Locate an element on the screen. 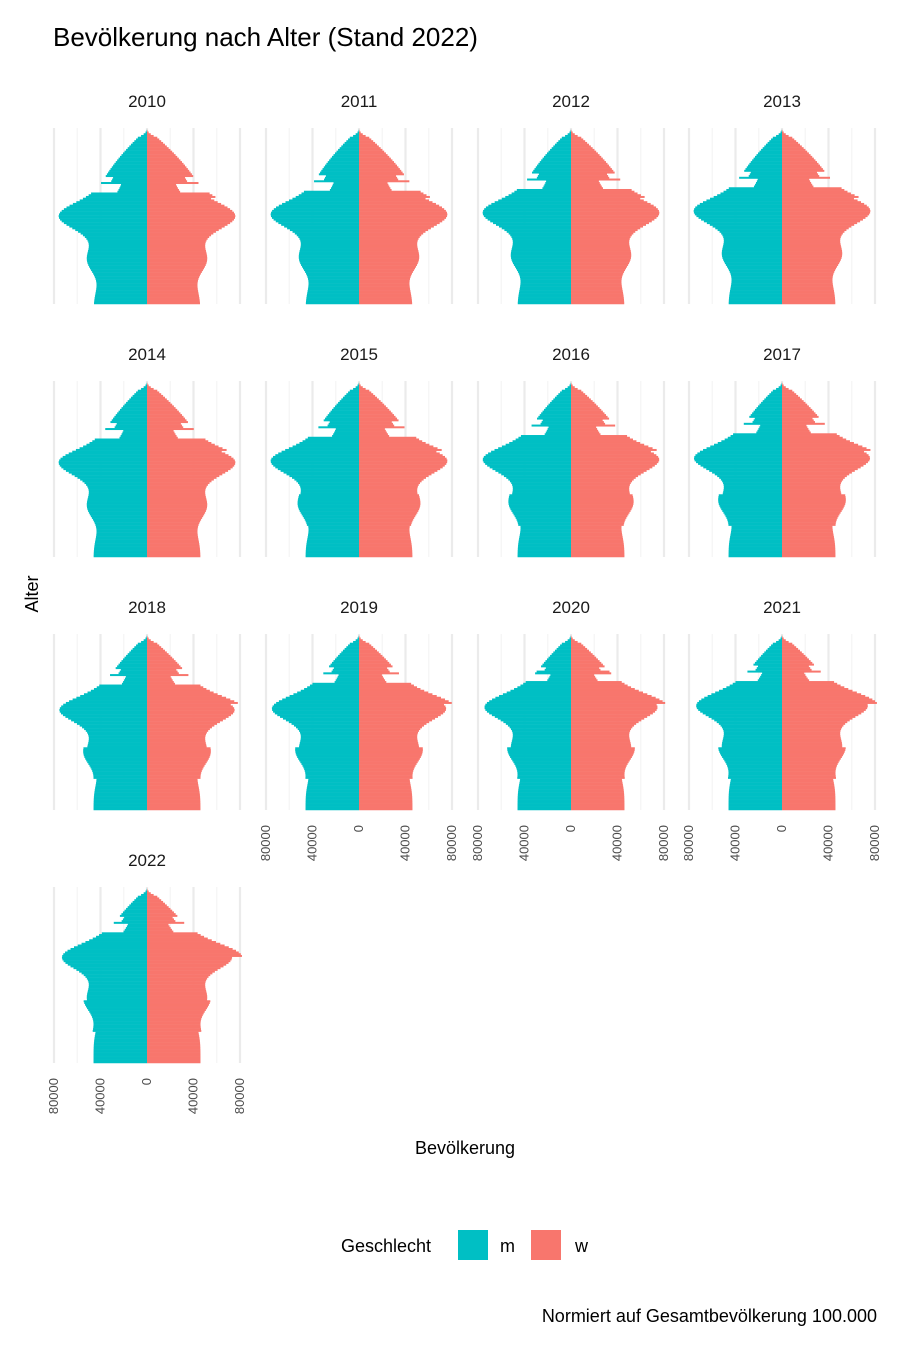 The image size is (900, 1350). panel-2015: 2015 is located at coordinates (359, 451).